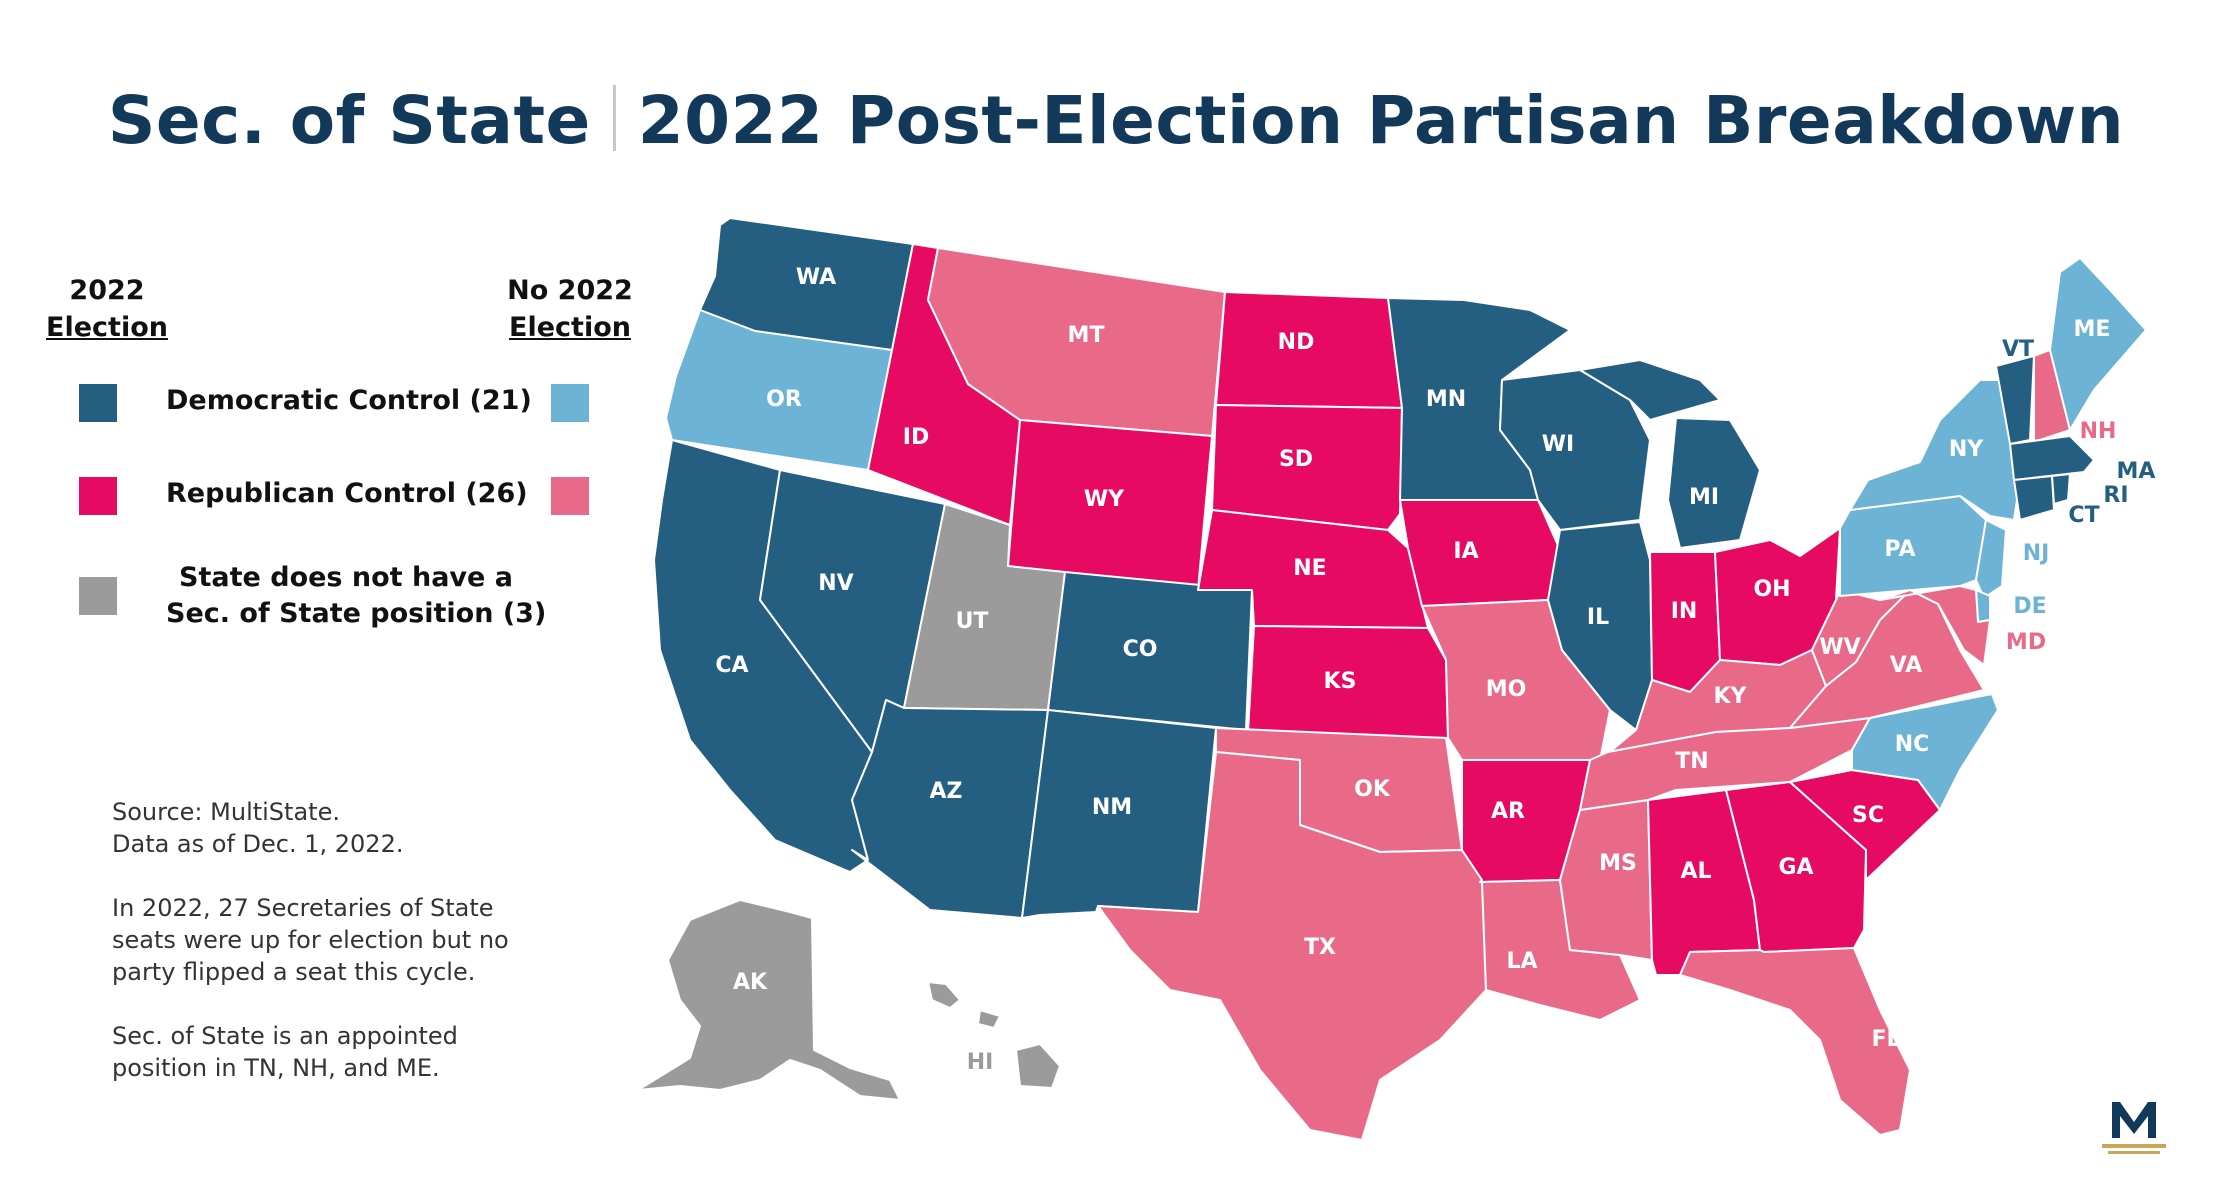 The width and height of the screenshot is (2232, 1200). Describe the element at coordinates (980, 1062) in the screenshot. I see `state-label-hi: HI` at that location.